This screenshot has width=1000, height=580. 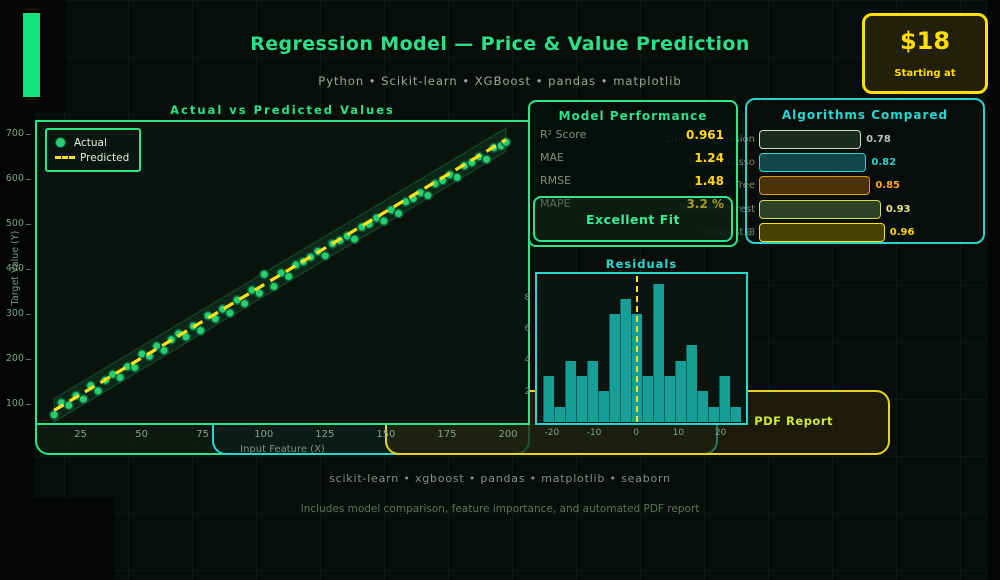 I want to click on metric-row-r2: R² Score 0.961, so click(x=633, y=134).